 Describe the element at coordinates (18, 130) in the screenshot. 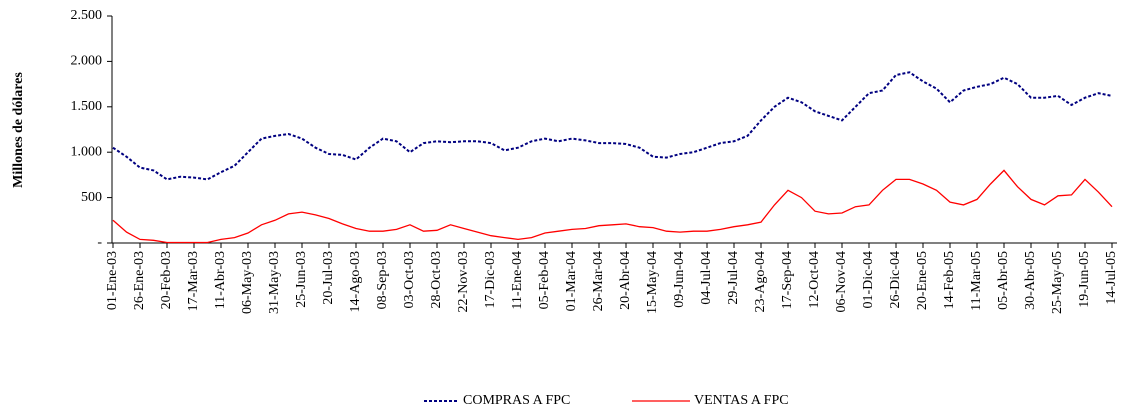

I see `y-axis-label: Millones de dólares` at that location.